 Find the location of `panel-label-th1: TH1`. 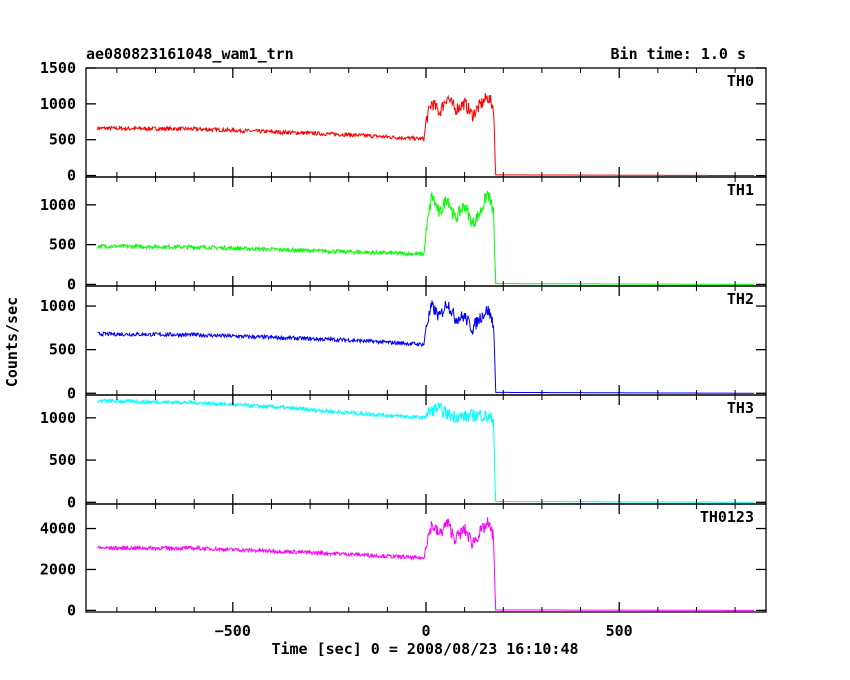

panel-label-th1: TH1 is located at coordinates (740, 190).